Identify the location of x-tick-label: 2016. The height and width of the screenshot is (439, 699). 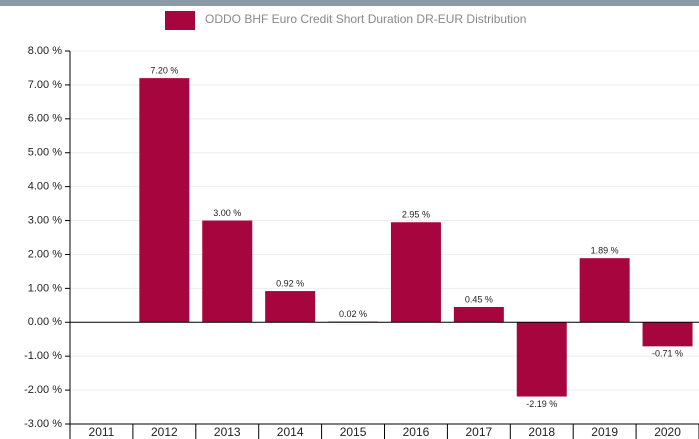
(416, 432).